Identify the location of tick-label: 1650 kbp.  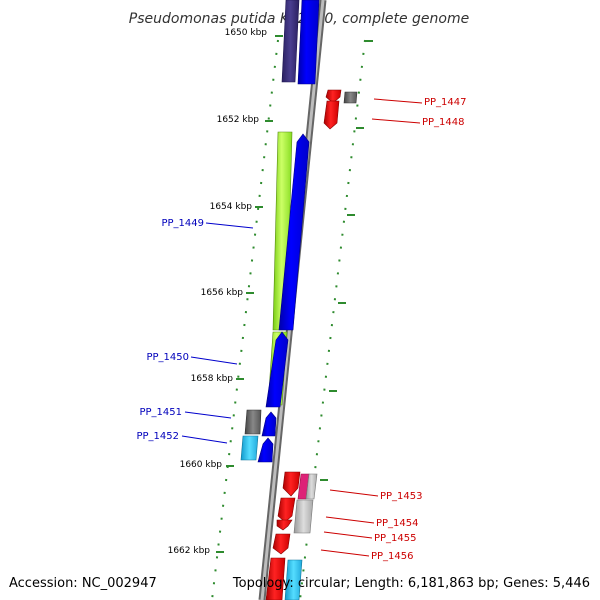
(246, 33).